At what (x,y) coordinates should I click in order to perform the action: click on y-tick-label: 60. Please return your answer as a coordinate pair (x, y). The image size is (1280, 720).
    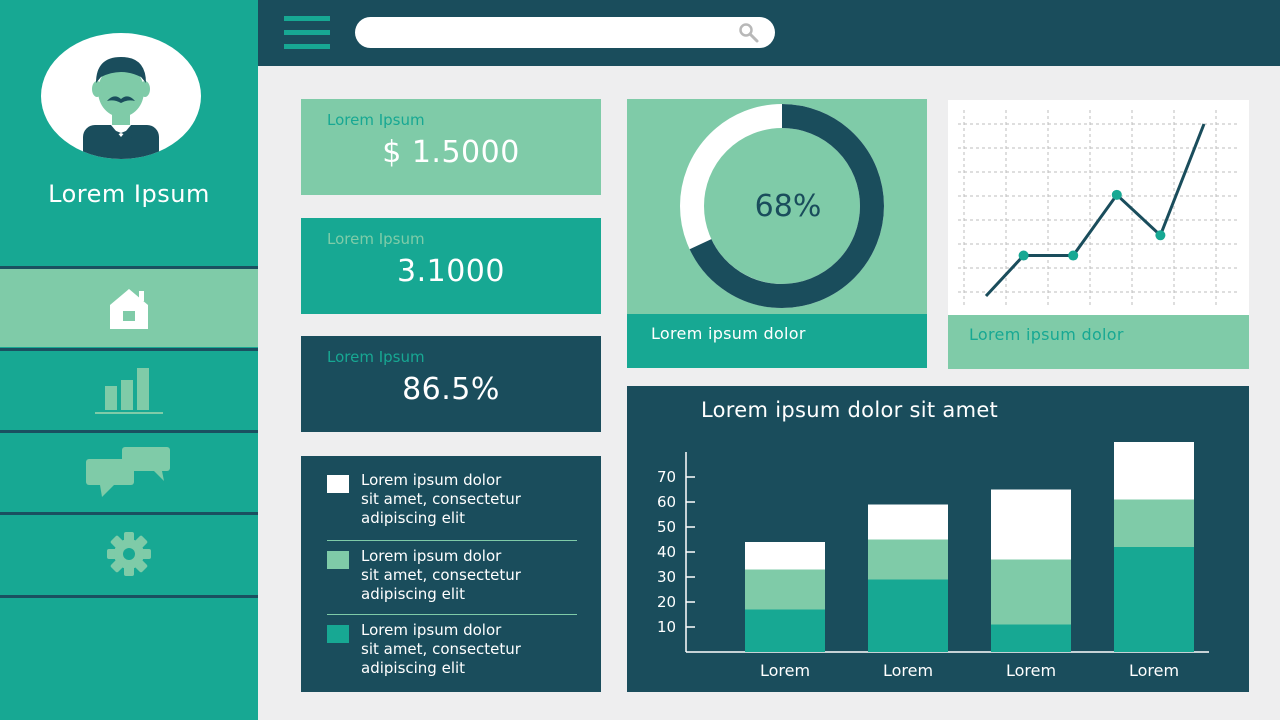
    Looking at the image, I should click on (666, 502).